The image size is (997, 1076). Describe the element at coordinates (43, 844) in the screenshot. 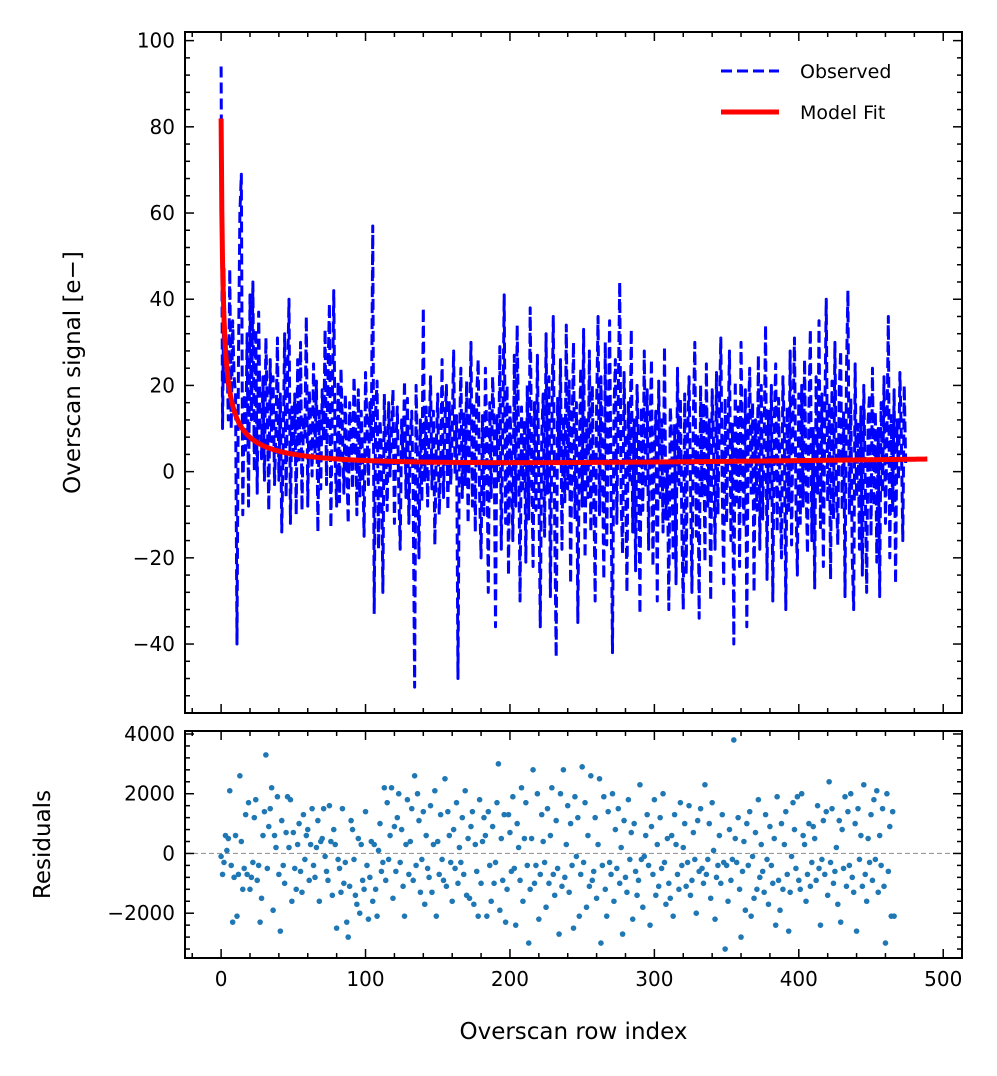

I see `y-axis-label: Residuals` at that location.